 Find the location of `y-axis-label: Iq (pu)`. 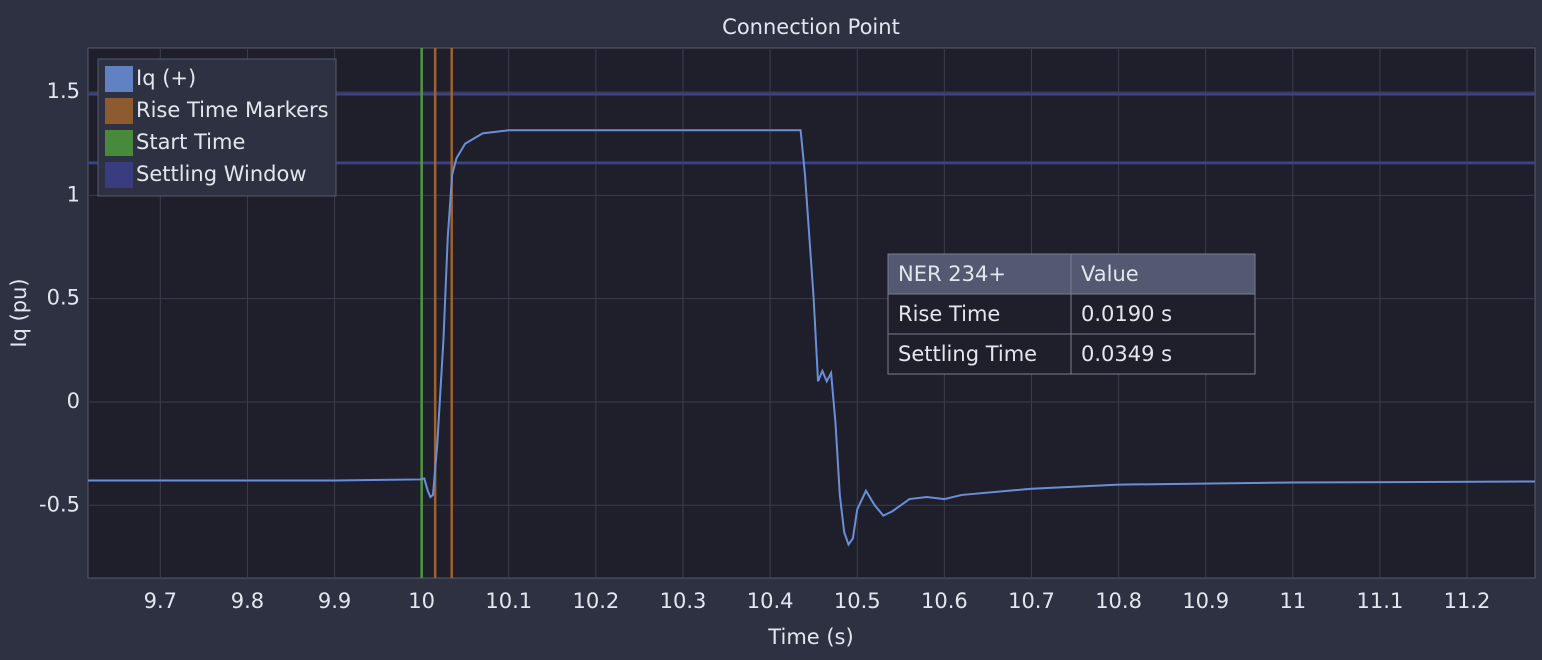

y-axis-label: Iq (pu) is located at coordinates (19, 312).